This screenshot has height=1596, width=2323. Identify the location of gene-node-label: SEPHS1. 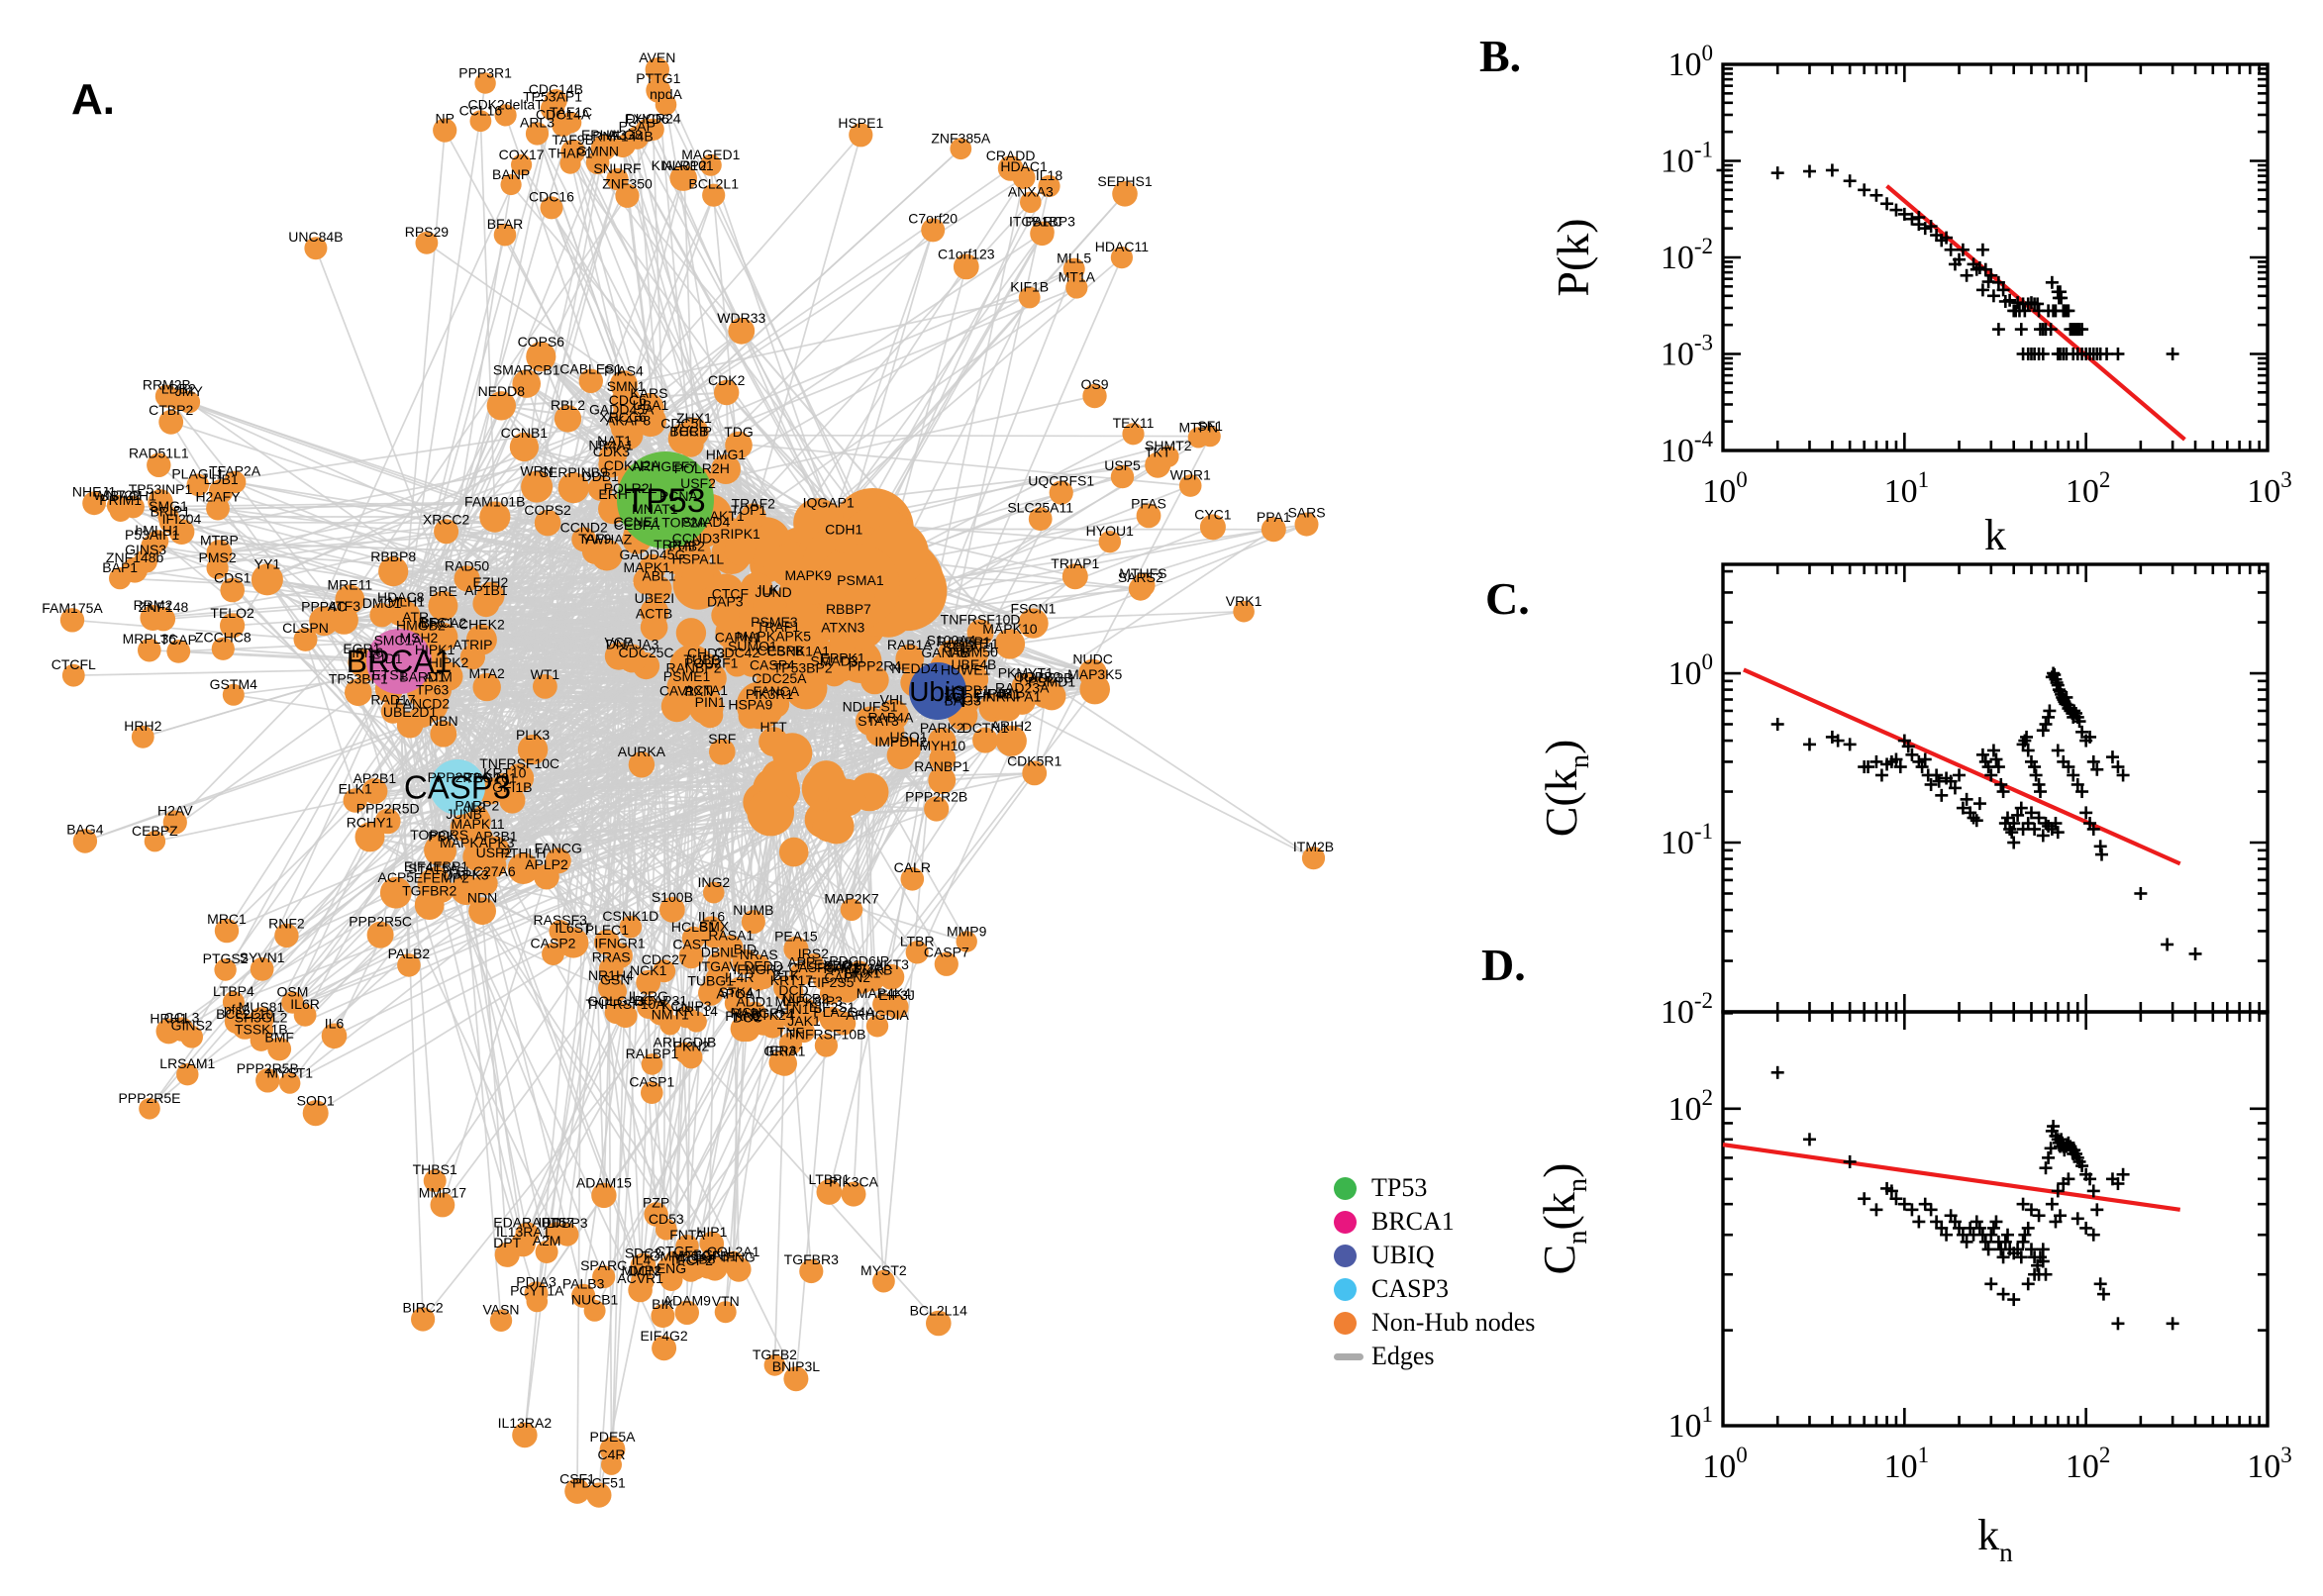
(1124, 181).